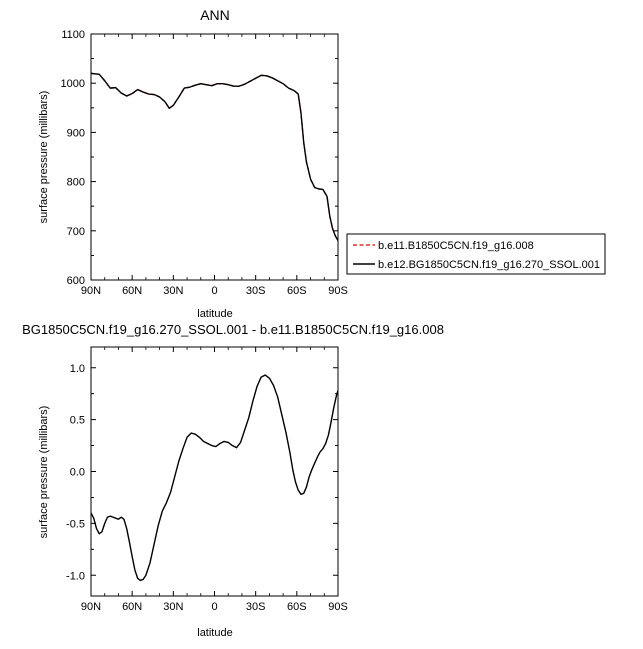  What do you see at coordinates (214, 633) in the screenshot?
I see `bottom-x-axis-label: latitude` at bounding box center [214, 633].